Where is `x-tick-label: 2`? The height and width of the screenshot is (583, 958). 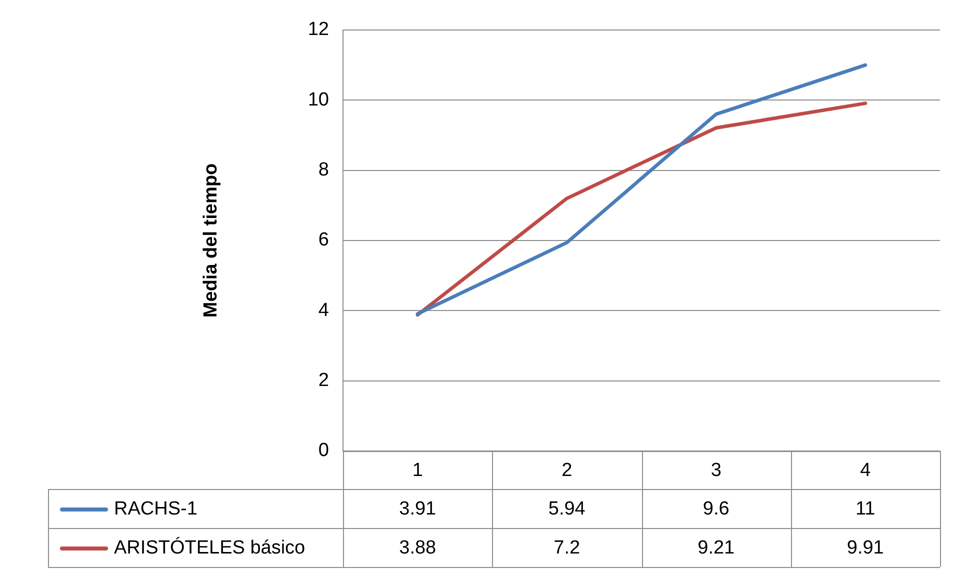 x-tick-label: 2 is located at coordinates (567, 471).